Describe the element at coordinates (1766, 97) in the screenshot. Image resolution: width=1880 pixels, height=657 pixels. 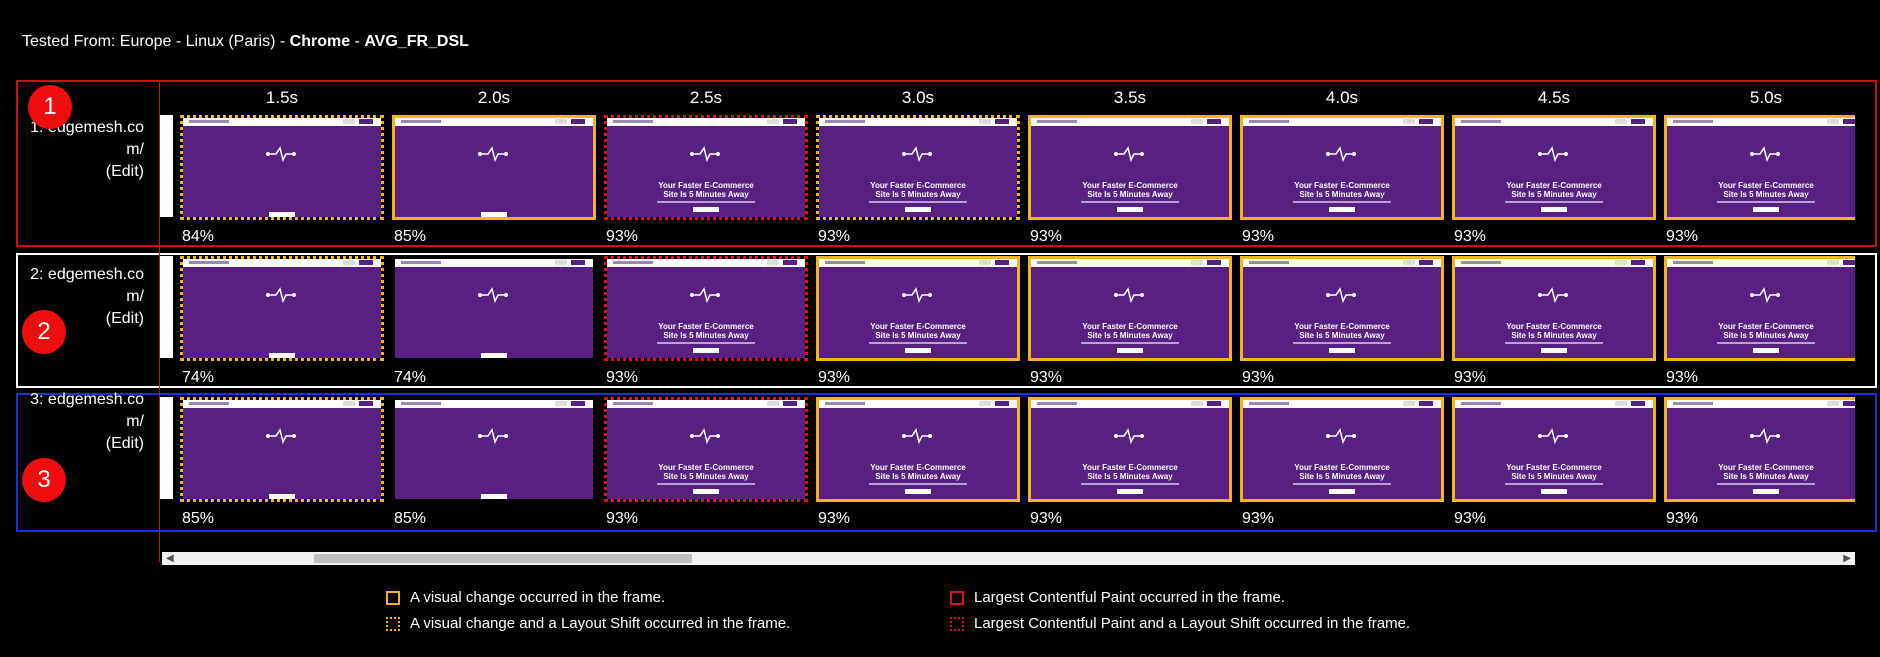
I see `timeline-label: 5.0s` at that location.